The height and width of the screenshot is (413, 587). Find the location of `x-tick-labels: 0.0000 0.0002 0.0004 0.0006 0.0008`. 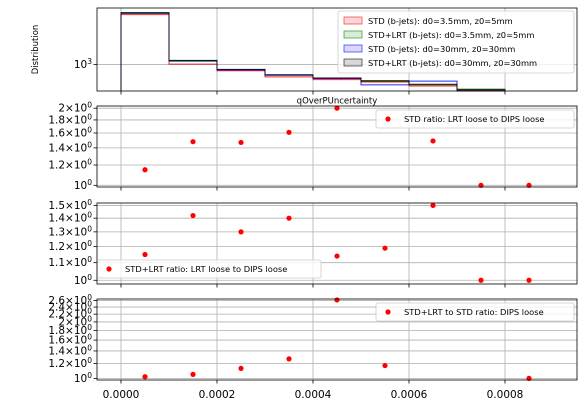

x-tick-labels: 0.0000 0.0002 0.0004 0.0006 0.0008 is located at coordinates (313, 395).